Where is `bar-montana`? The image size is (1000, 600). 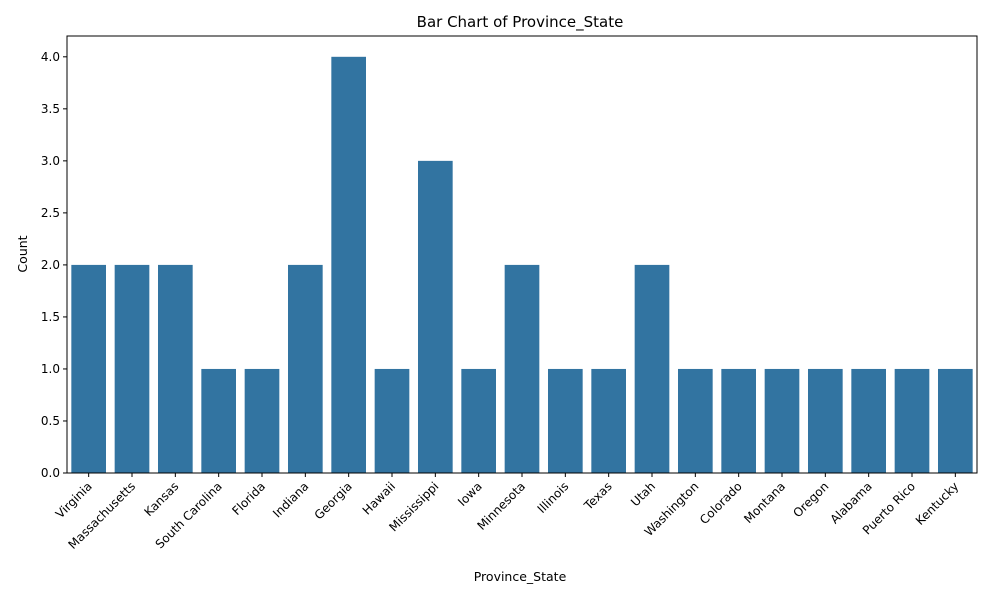 bar-montana is located at coordinates (782, 420).